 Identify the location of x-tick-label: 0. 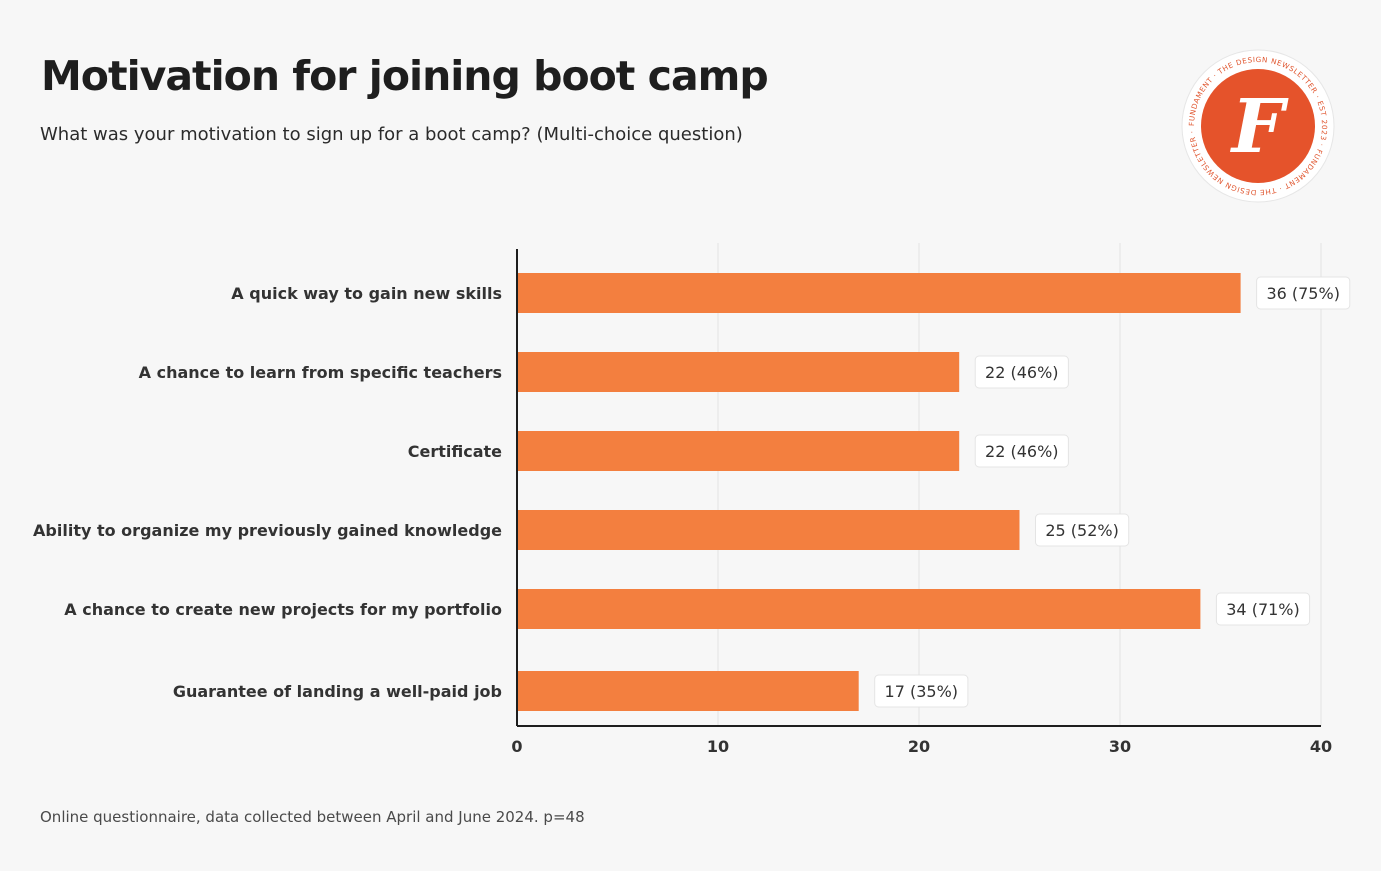
(516, 746).